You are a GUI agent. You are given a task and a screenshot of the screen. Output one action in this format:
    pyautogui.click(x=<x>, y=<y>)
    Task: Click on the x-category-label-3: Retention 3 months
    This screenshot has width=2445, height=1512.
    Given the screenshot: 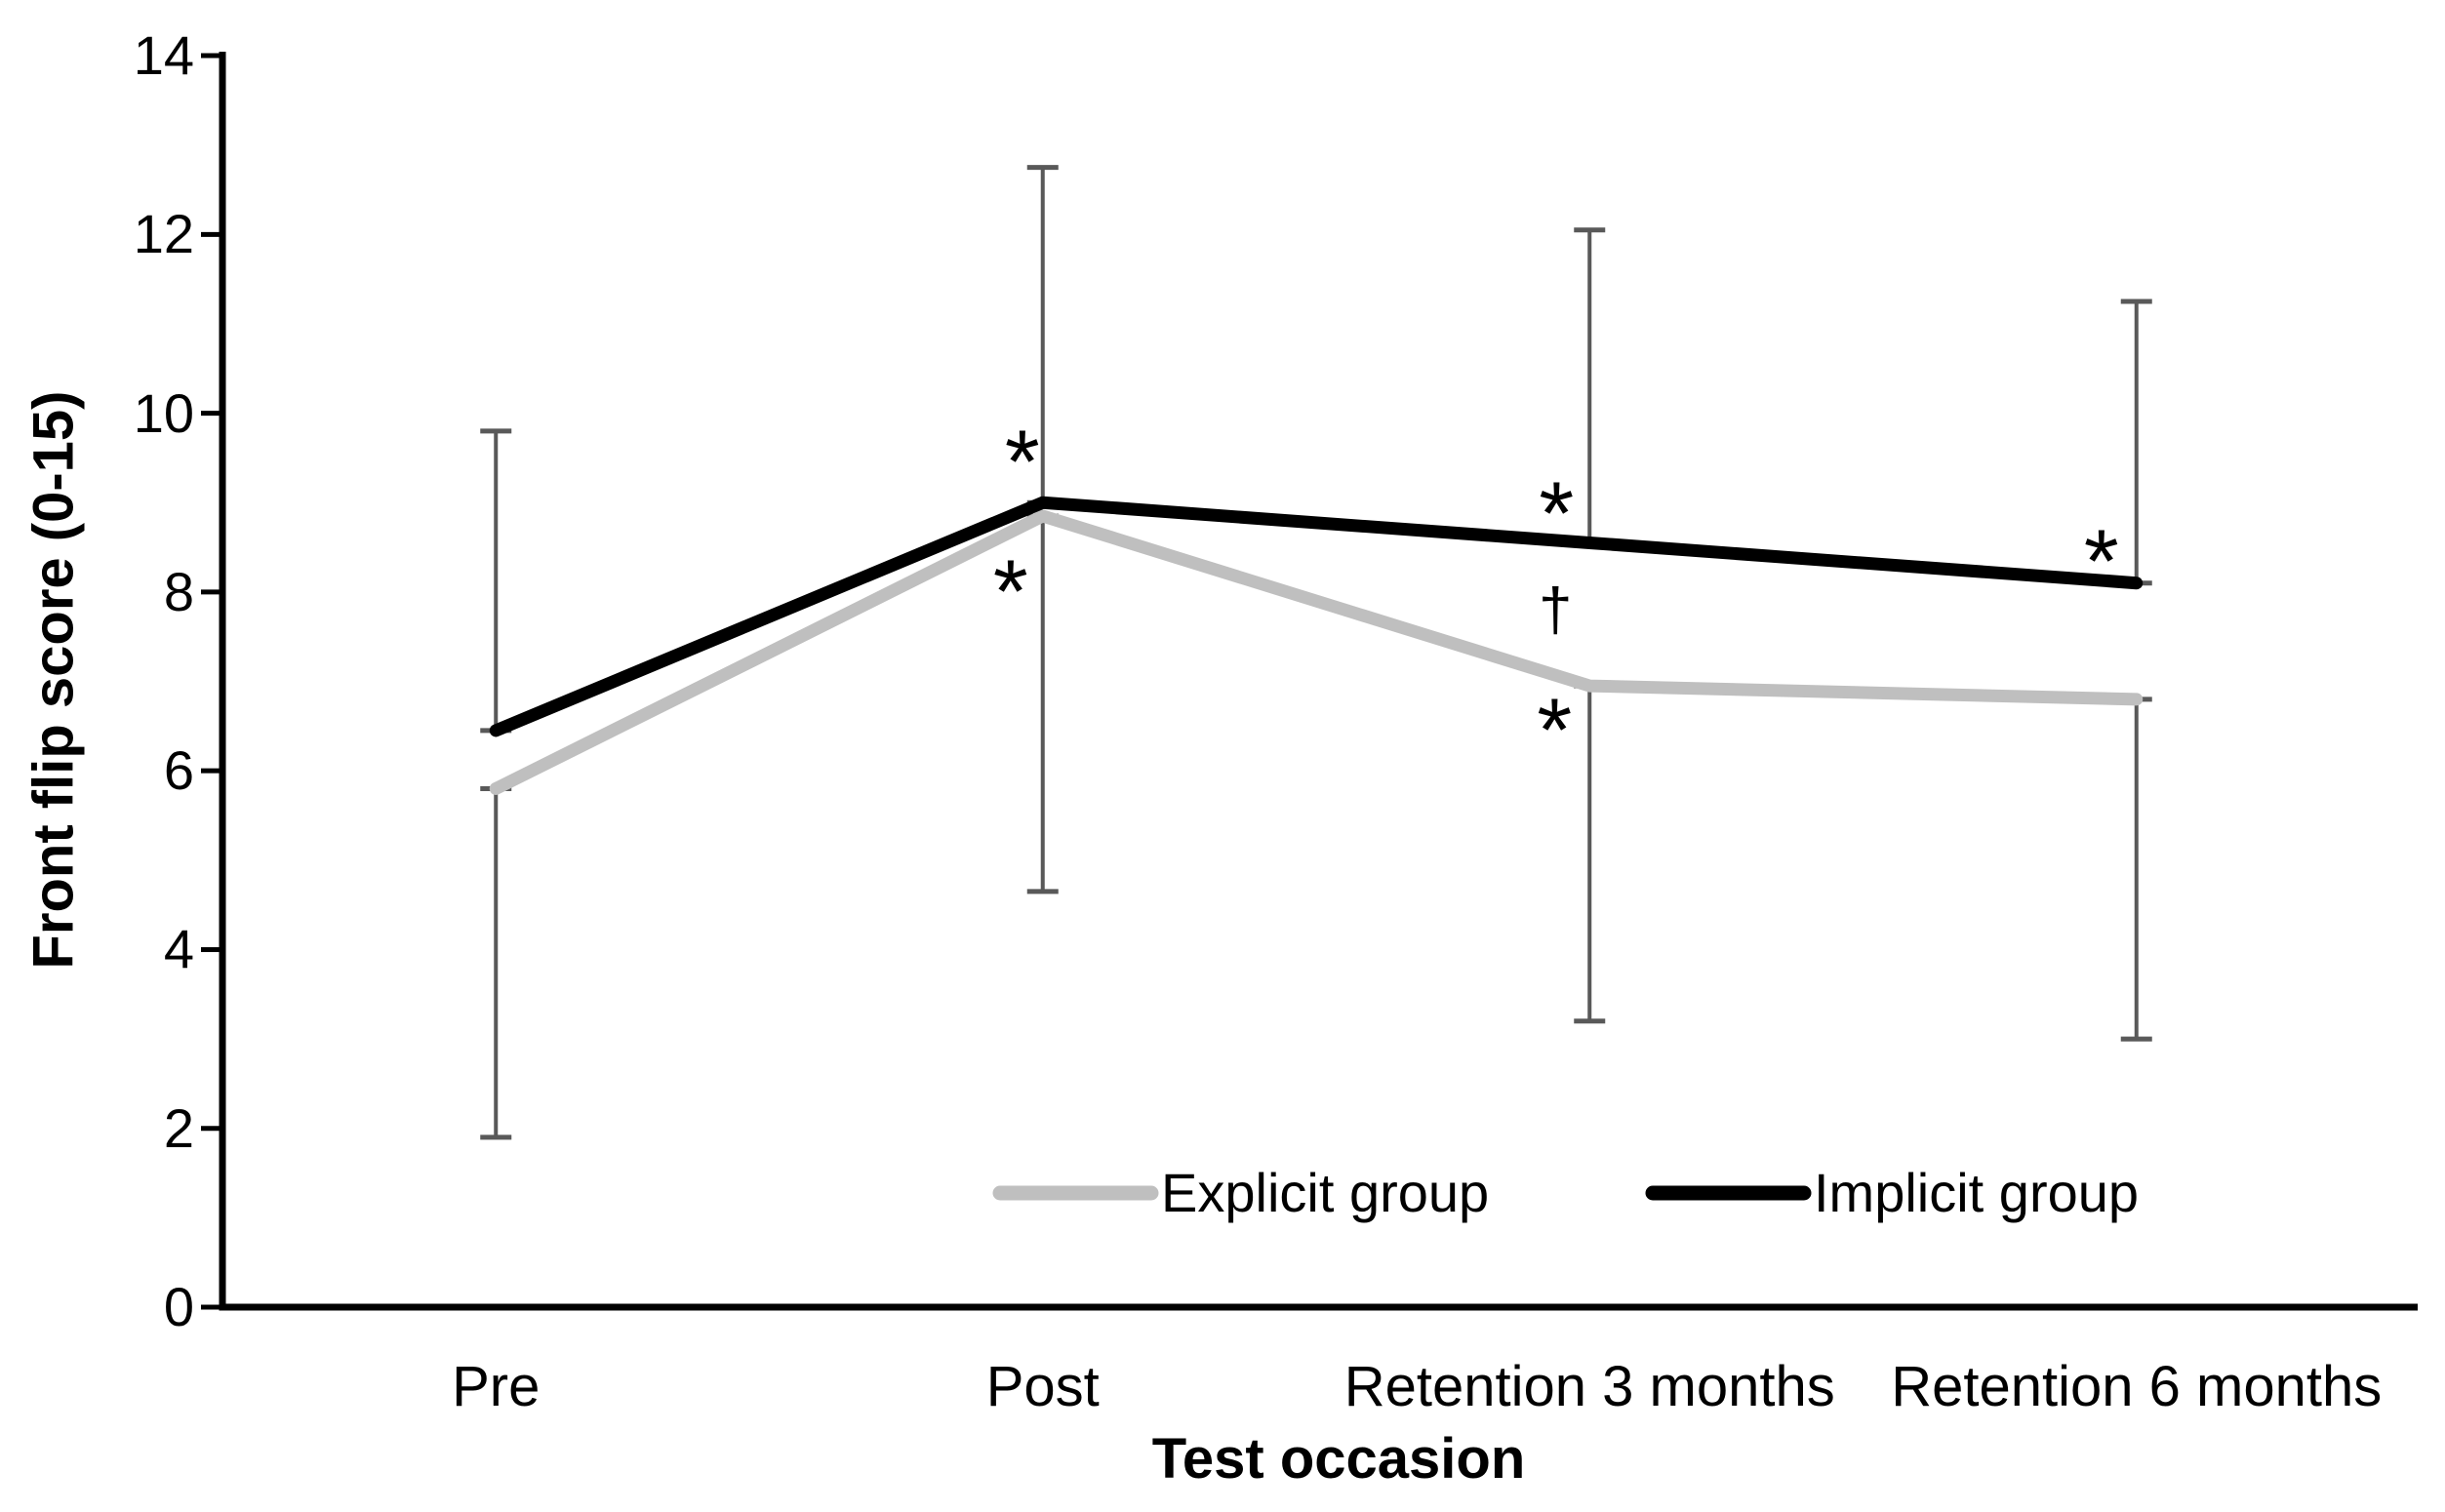 What is the action you would take?
    pyautogui.click(x=1589, y=1386)
    